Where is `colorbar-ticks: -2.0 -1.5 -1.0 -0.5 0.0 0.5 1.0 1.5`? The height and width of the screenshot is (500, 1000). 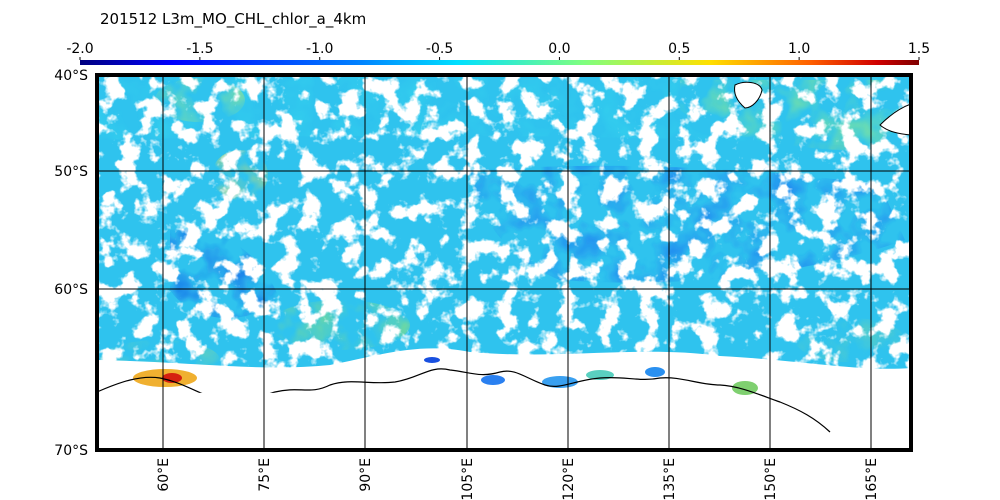
colorbar-ticks: -2.0 -1.5 -1.0 -0.5 0.0 0.5 1.0 1.5 is located at coordinates (498, 50).